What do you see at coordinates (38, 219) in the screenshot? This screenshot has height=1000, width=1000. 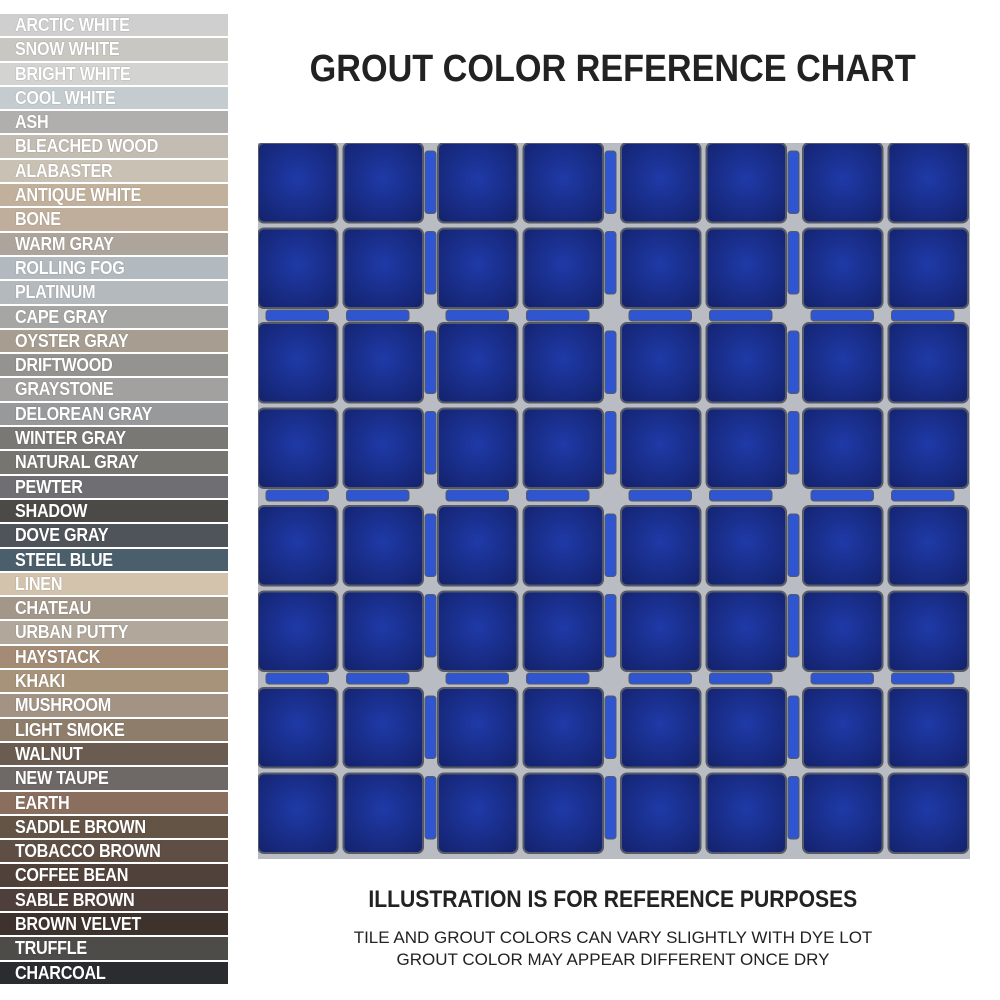 I see `grout-swatch-label: BONE` at bounding box center [38, 219].